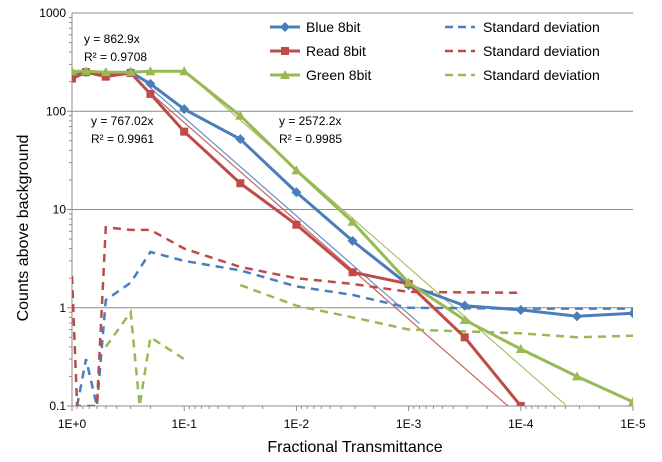  I want to click on legend-label: Blue 8bit, so click(333, 27).